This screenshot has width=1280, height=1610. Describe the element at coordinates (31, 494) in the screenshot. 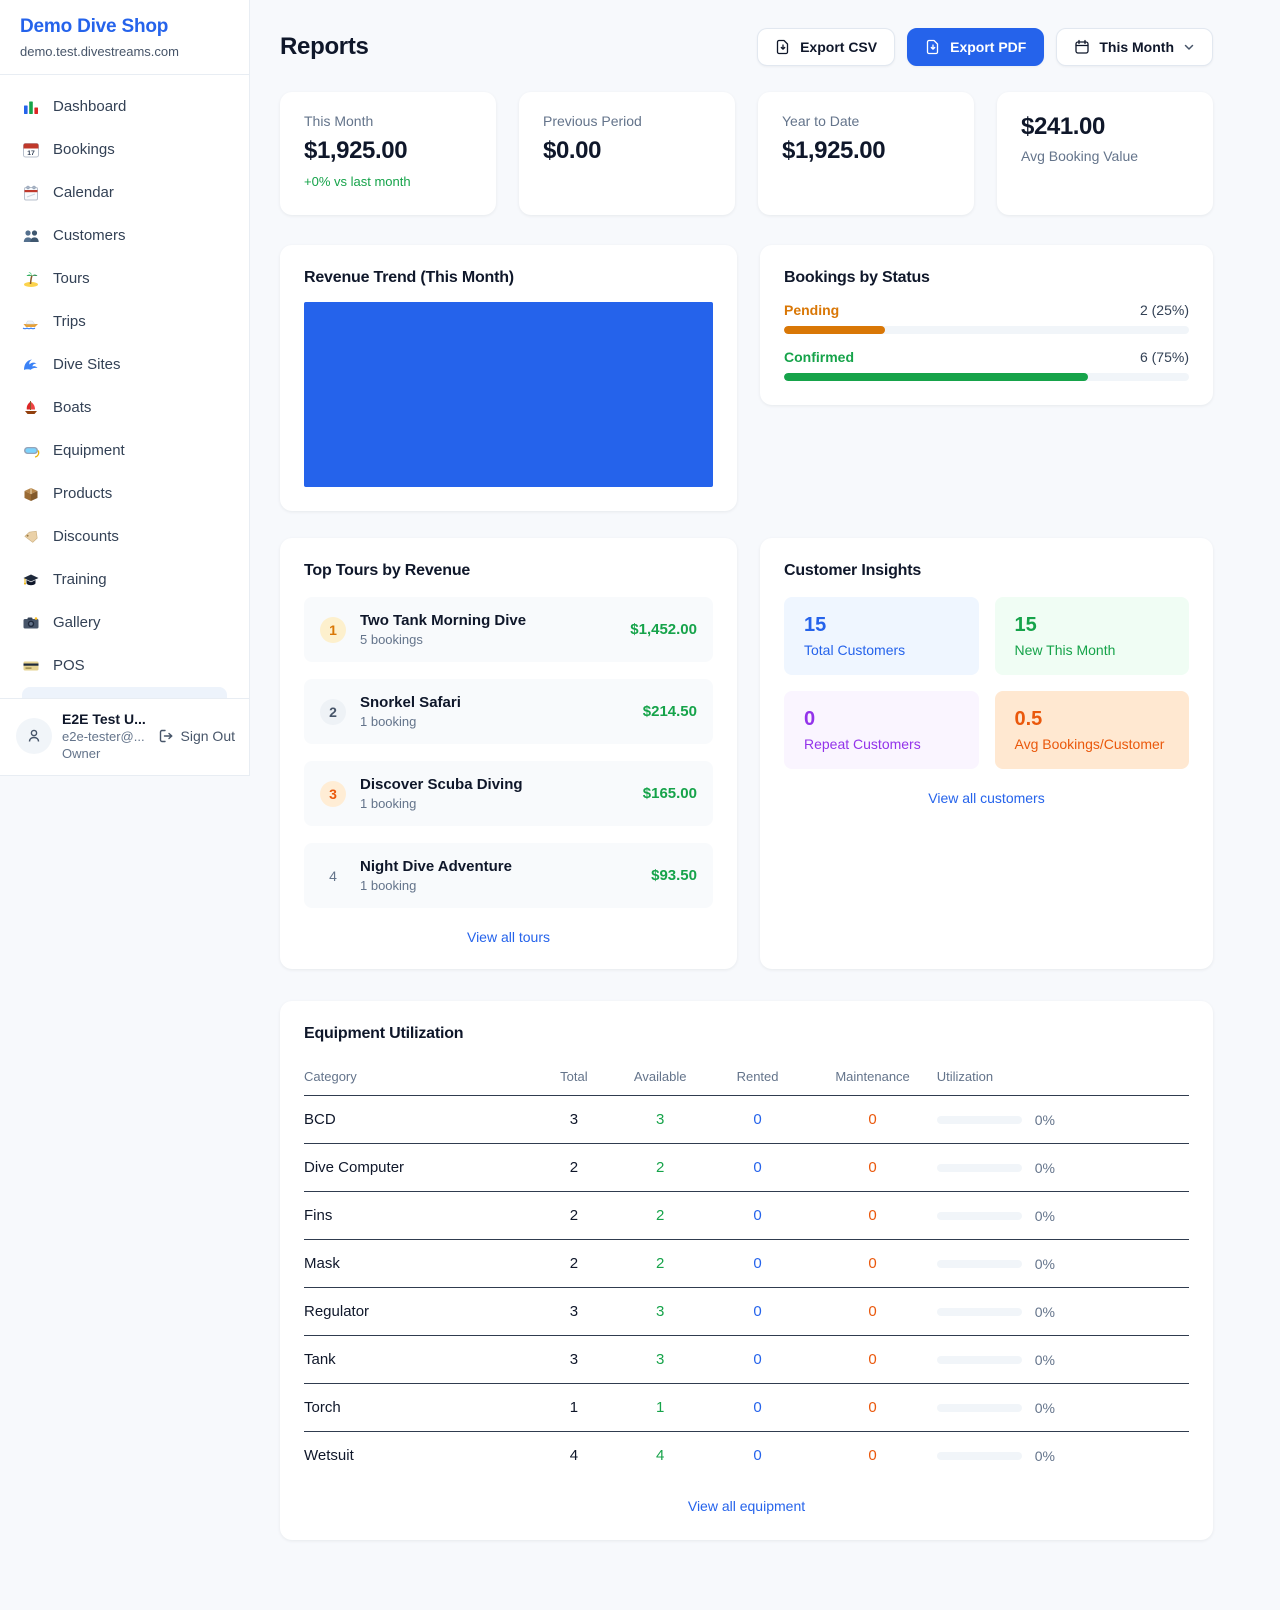

I see `package-box-icon` at that location.